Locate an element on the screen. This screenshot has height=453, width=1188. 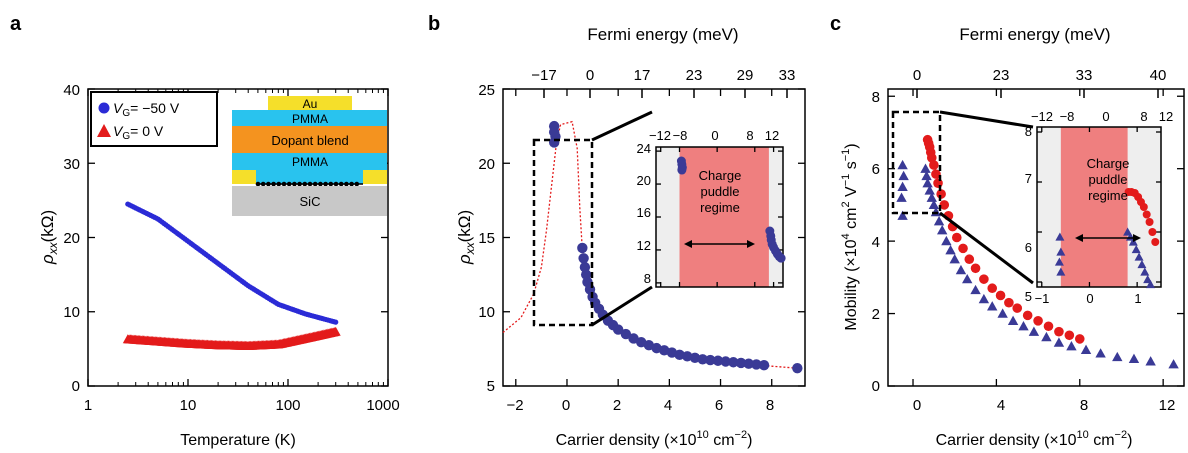
series-b is located at coordinates (652, 247).